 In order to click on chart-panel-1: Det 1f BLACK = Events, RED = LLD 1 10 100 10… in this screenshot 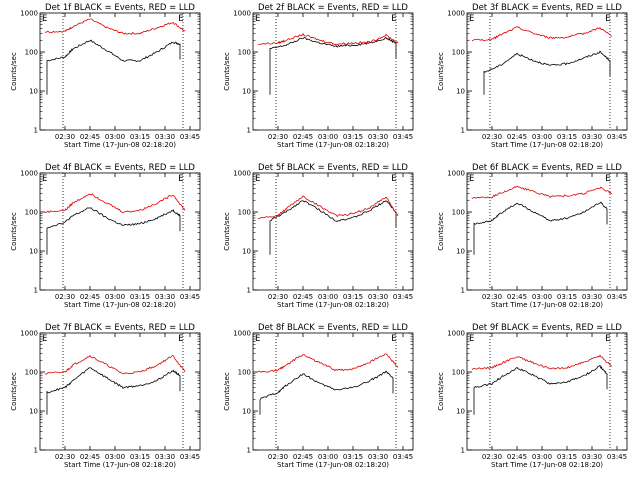, I will do `click(105, 76)`.